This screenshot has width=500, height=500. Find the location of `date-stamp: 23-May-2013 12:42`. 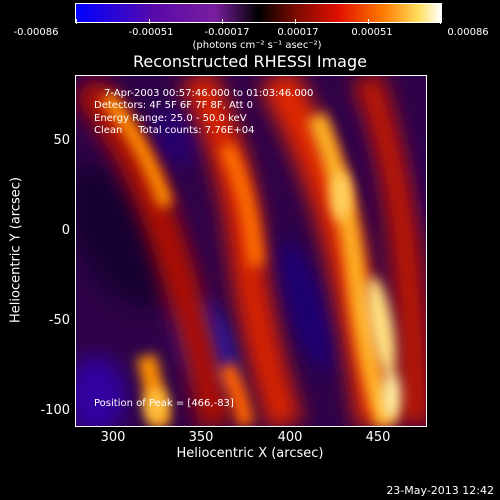

date-stamp: 23-May-2013 12:42 is located at coordinates (440, 490).